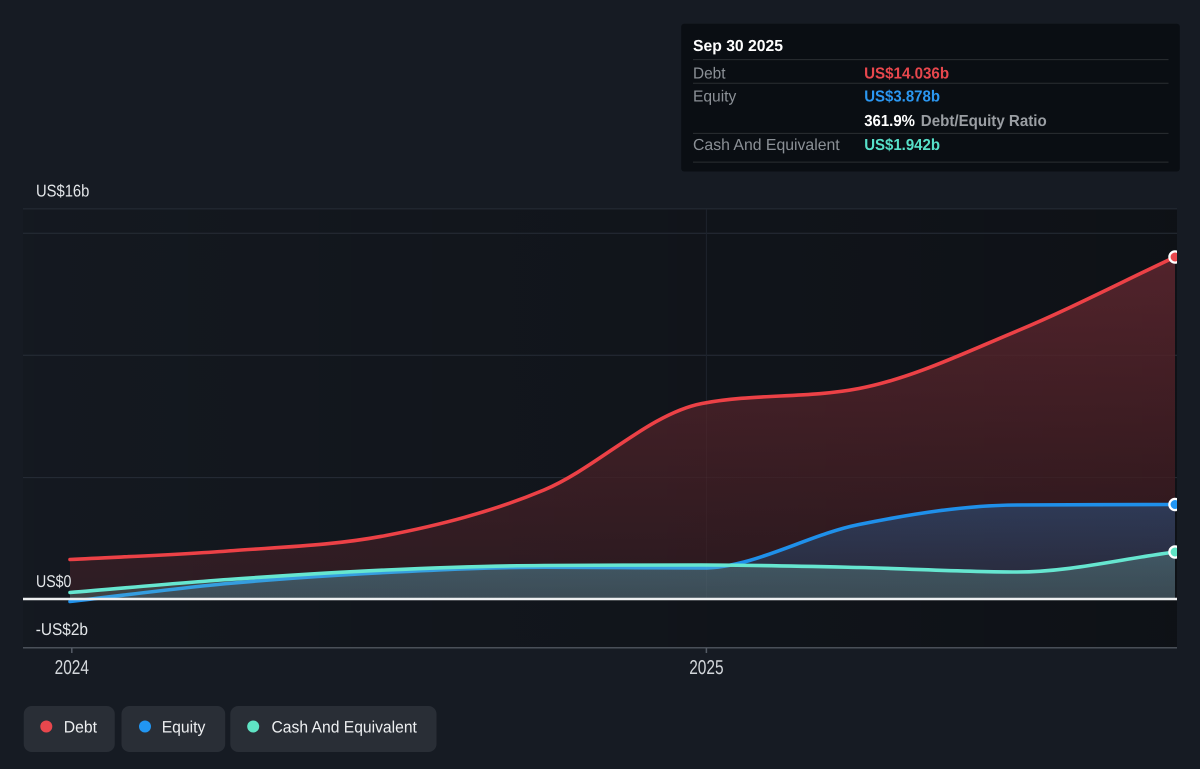 The width and height of the screenshot is (1200, 769). I want to click on svg-text: US$3.878b, so click(902, 97).